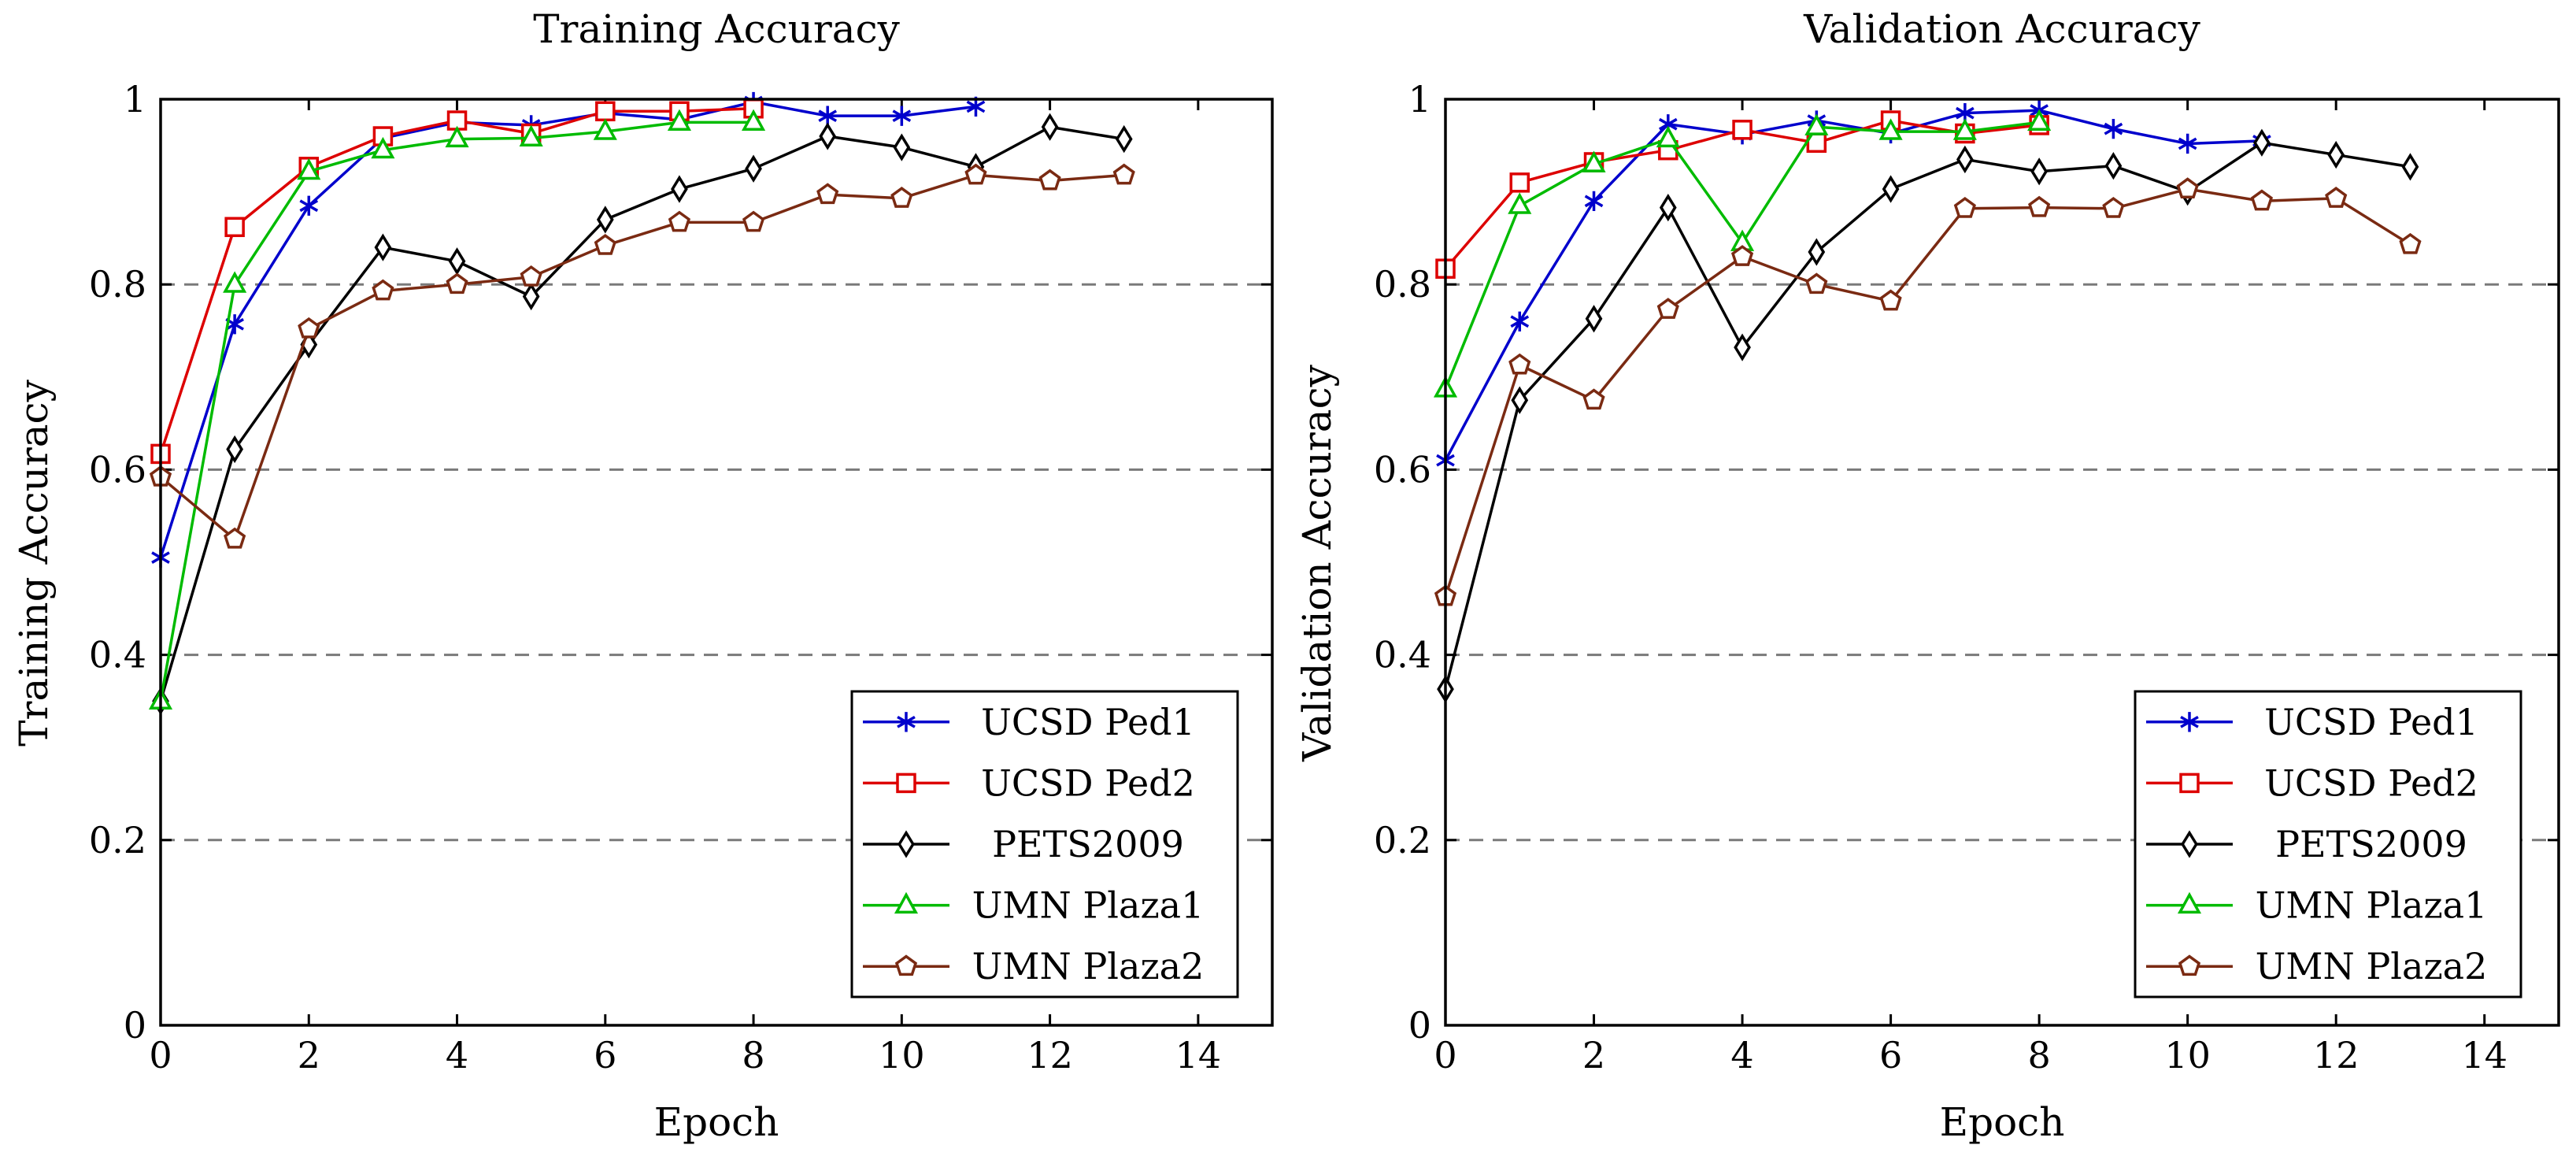 This screenshot has height=1156, width=2576. I want to click on series-line-ucsd-ped1, so click(567, 329).